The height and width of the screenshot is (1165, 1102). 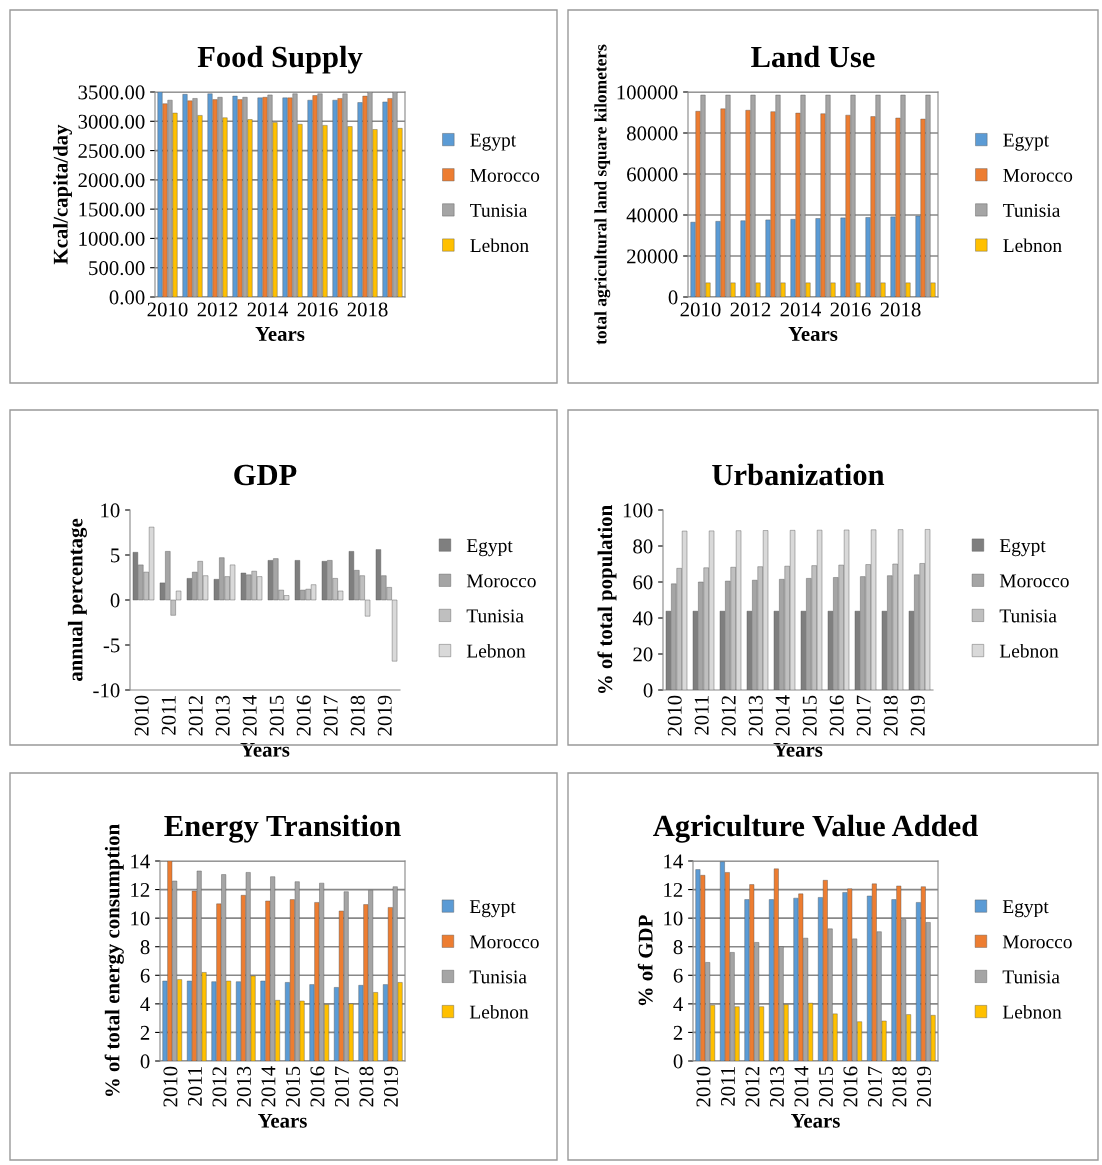 What do you see at coordinates (643, 546) in the screenshot?
I see `y-tick-label: 80` at bounding box center [643, 546].